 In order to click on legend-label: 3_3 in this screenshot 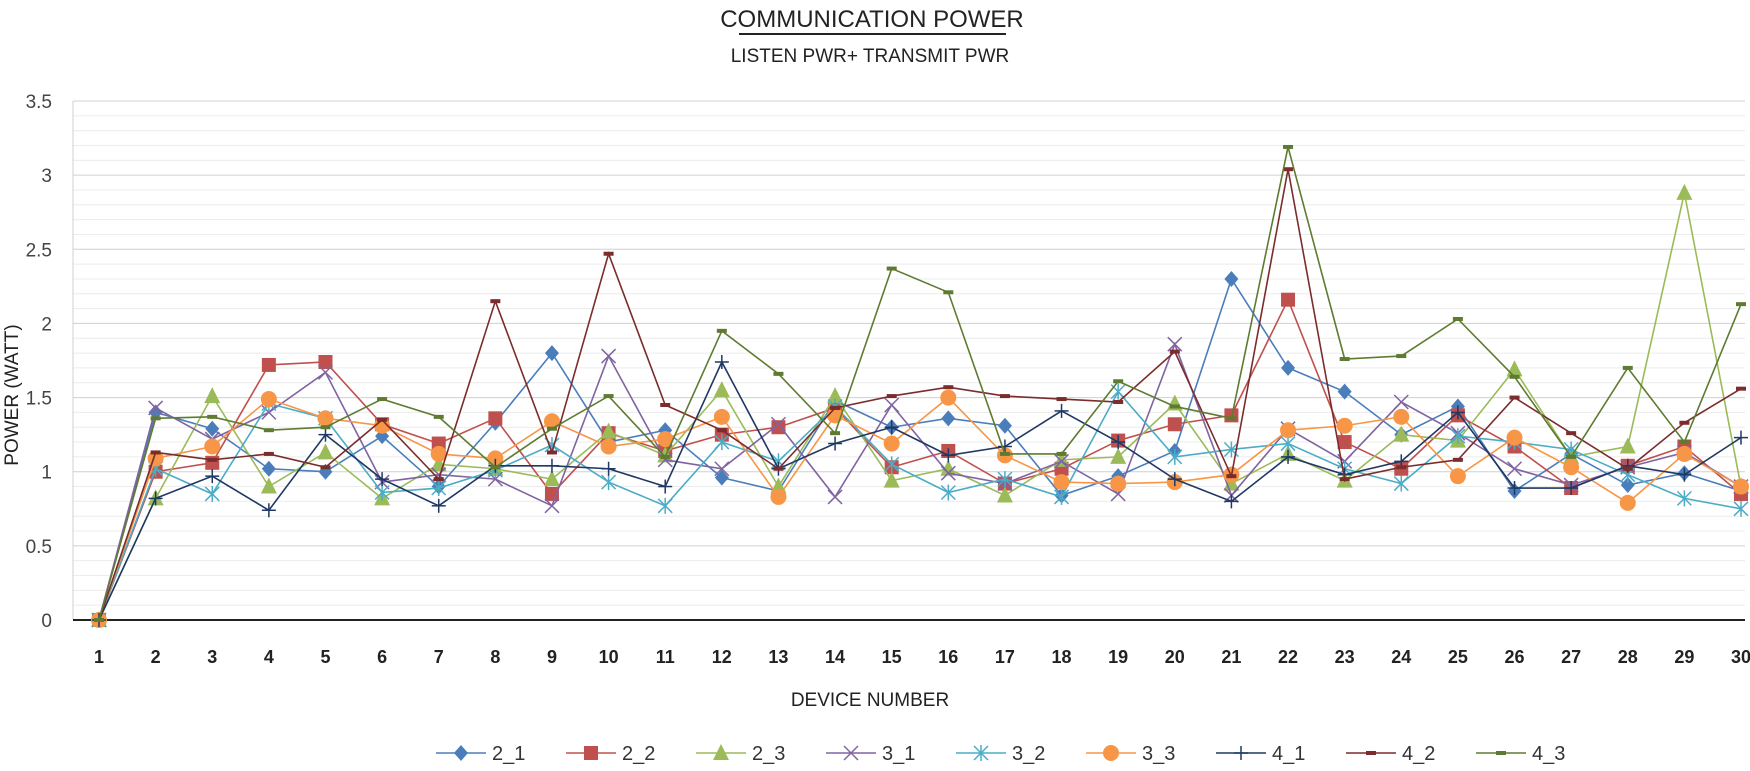, I will do `click(1158, 754)`.